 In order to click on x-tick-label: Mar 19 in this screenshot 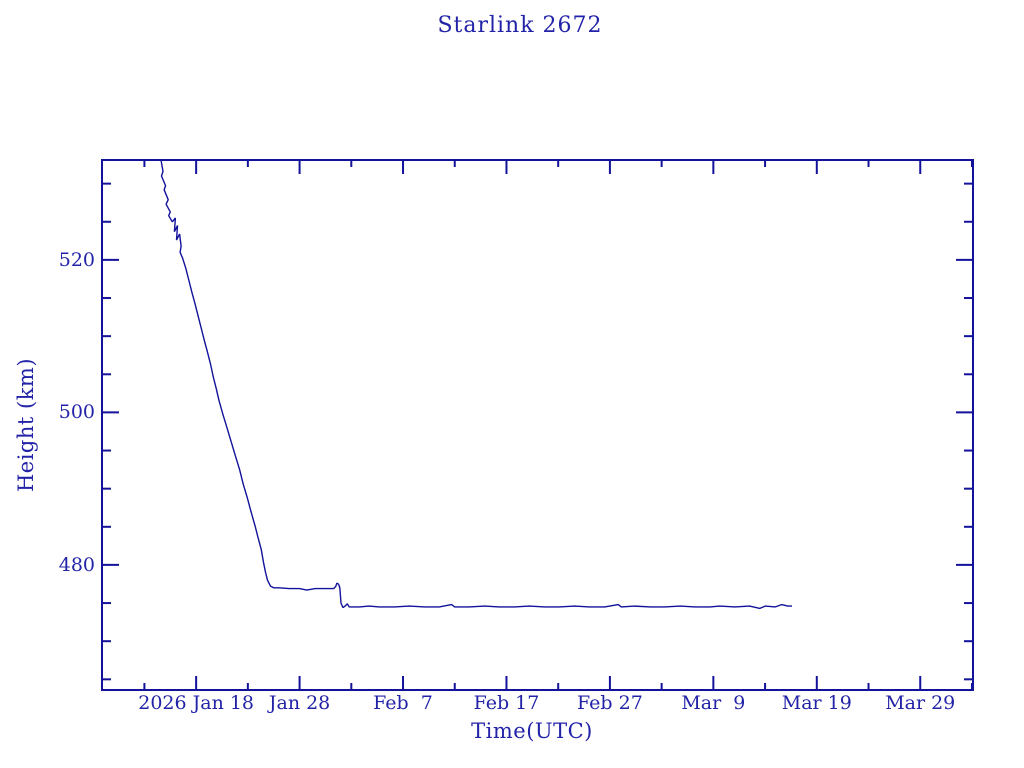, I will do `click(816, 703)`.